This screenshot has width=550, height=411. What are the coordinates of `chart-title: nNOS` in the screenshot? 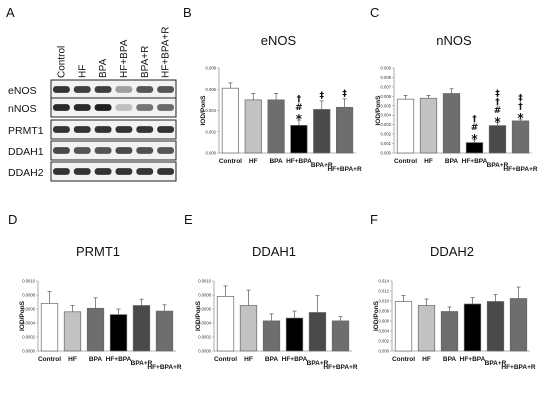 It's located at (454, 40).